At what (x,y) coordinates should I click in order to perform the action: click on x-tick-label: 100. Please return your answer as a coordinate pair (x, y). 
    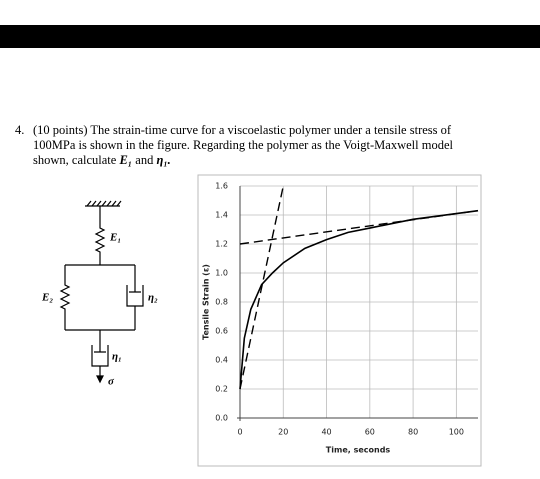
    Looking at the image, I should click on (456, 432).